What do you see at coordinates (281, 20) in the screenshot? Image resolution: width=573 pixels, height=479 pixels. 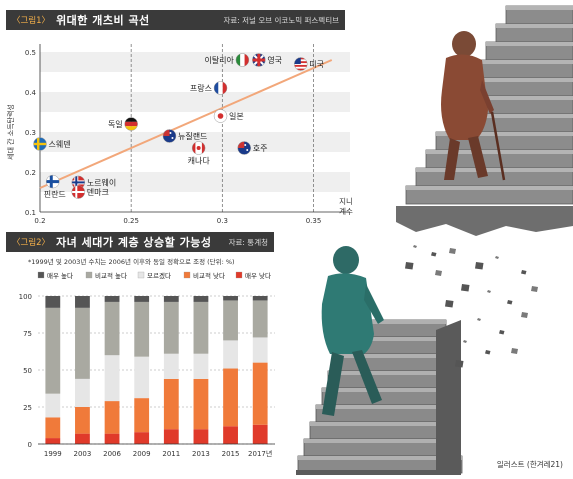 I see `chart1-source: 자료: 저널 오브 이코노믹 퍼스펙티브` at bounding box center [281, 20].